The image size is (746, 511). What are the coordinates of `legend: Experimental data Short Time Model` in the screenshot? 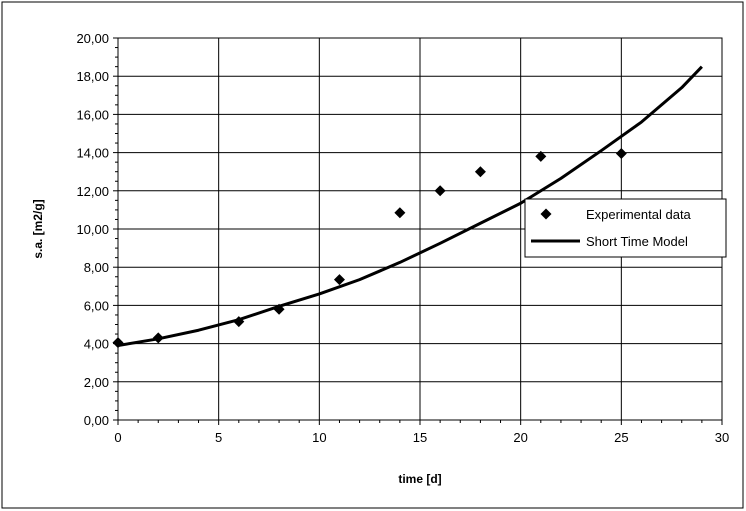 It's located at (625, 228).